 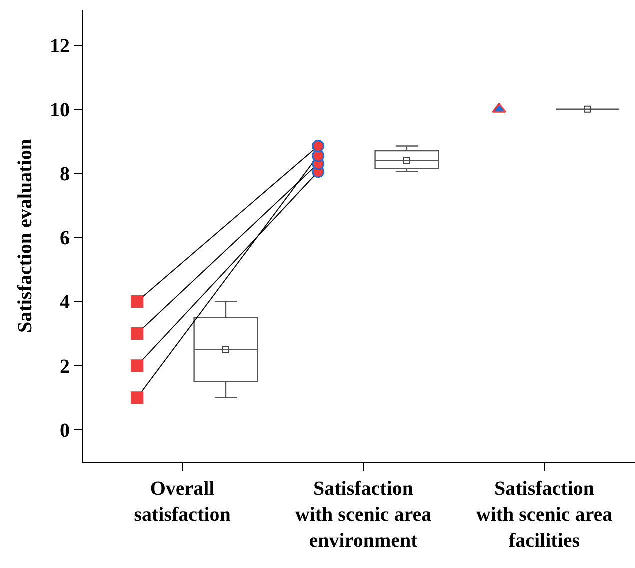 What do you see at coordinates (65, 239) in the screenshot?
I see `y-tick-label: 6` at bounding box center [65, 239].